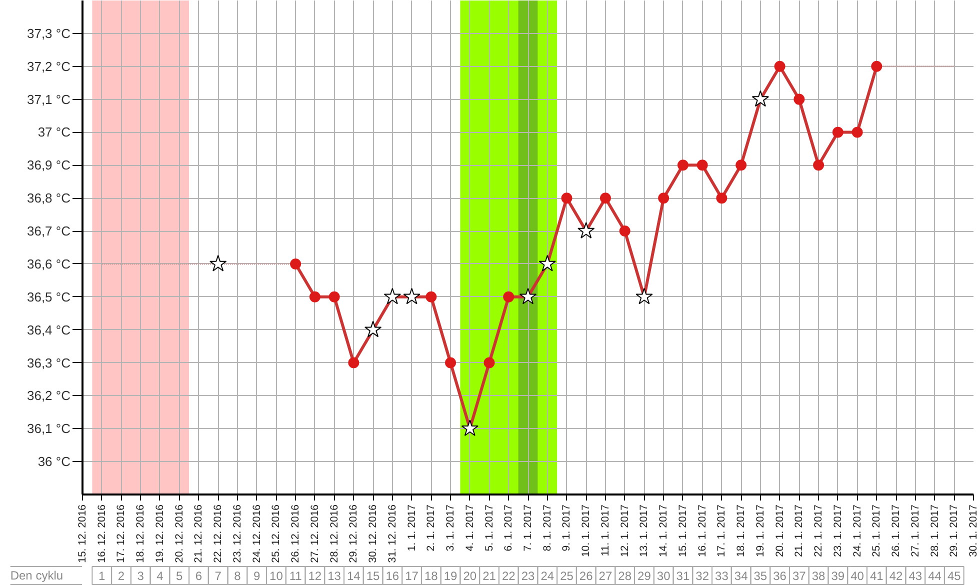 The image size is (980, 585). What do you see at coordinates (431, 528) in the screenshot?
I see `x-tick-label: 2. 1. 2017` at bounding box center [431, 528].